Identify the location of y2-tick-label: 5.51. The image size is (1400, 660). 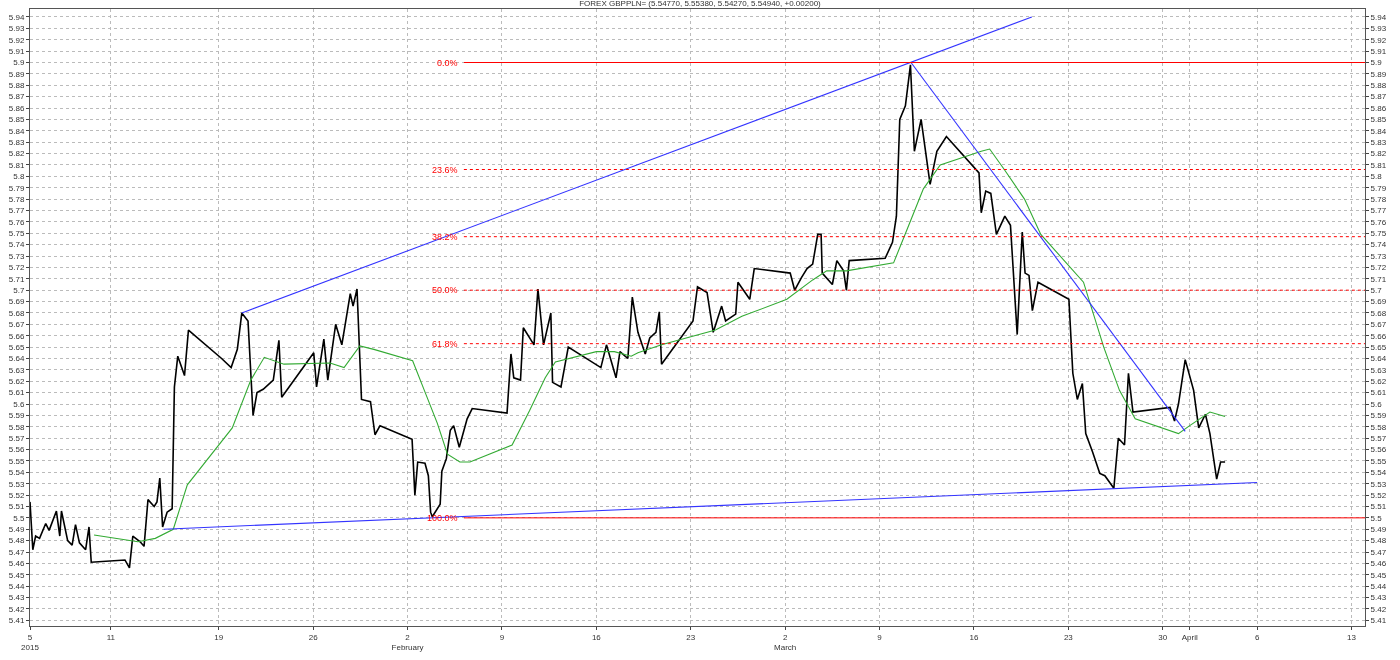
(1378, 507).